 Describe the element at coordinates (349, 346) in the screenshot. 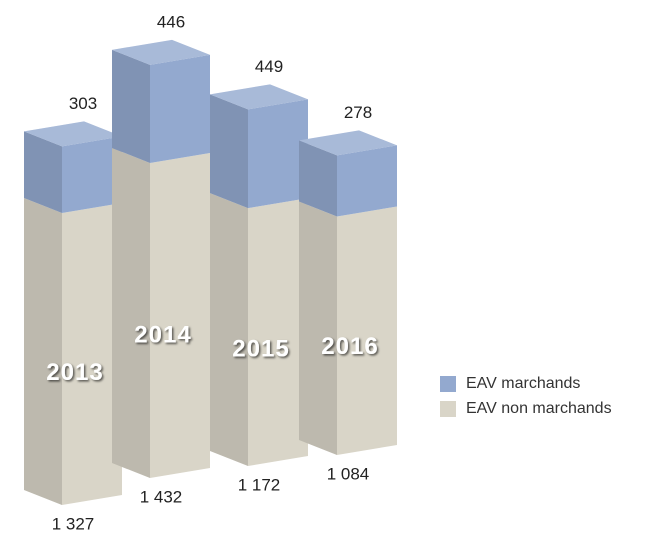

I see `category-label: 2016` at that location.